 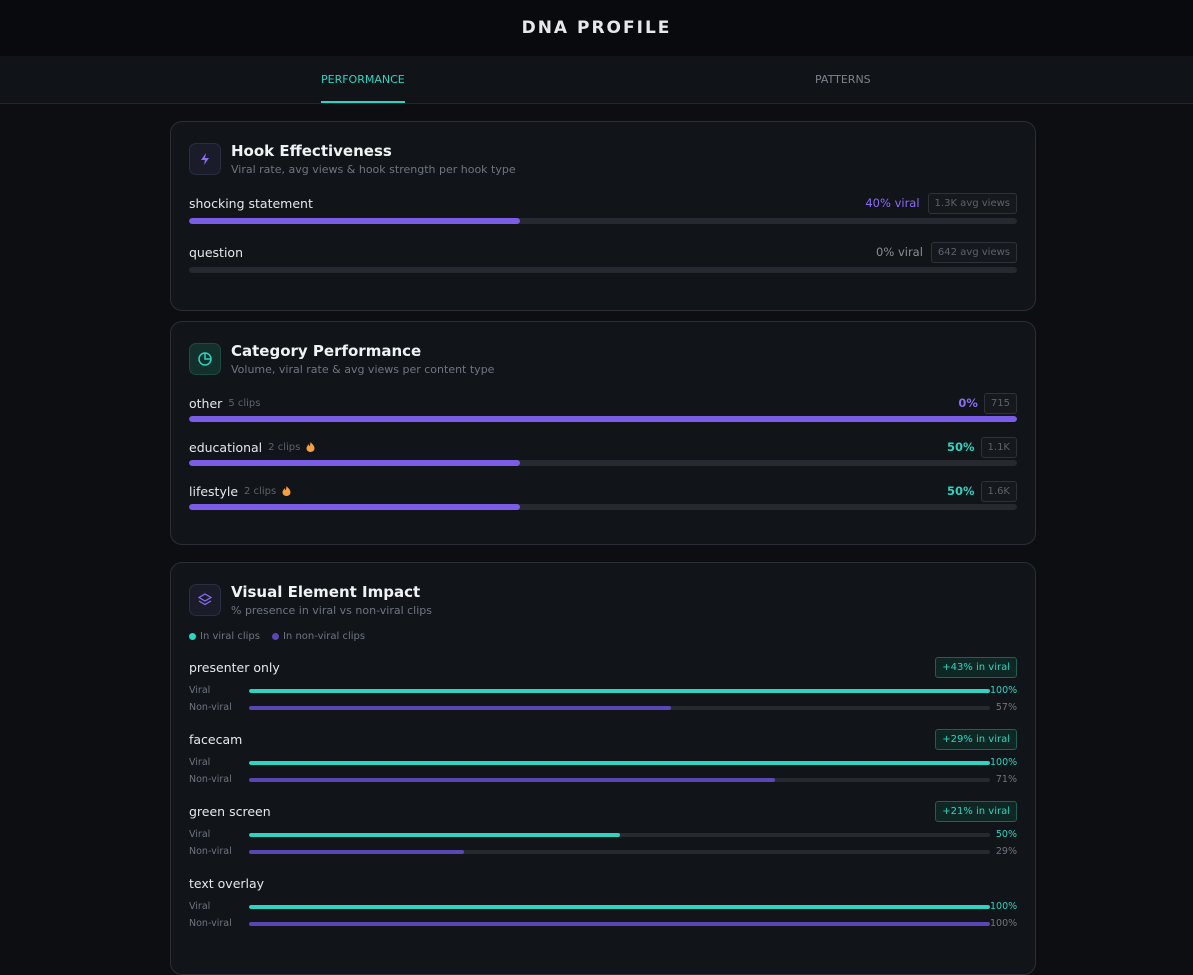 I want to click on category-name: lifestyle, so click(x=214, y=491).